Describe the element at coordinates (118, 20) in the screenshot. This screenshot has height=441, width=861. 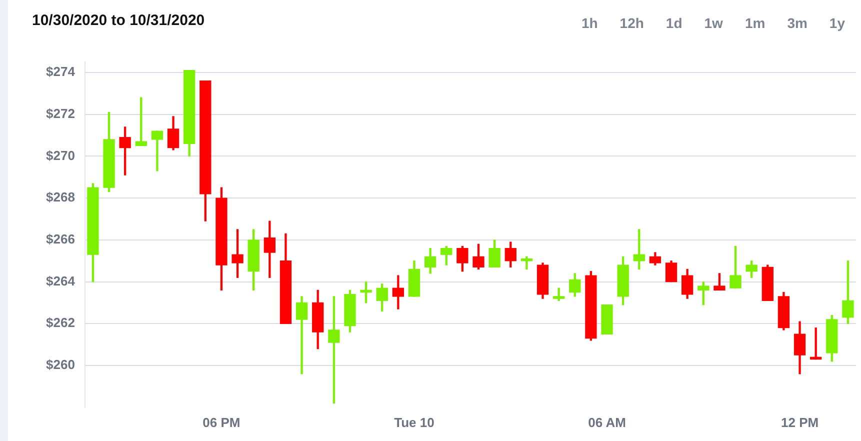
I see `chart-title: 10/30/2020 to 10/31/2020` at that location.